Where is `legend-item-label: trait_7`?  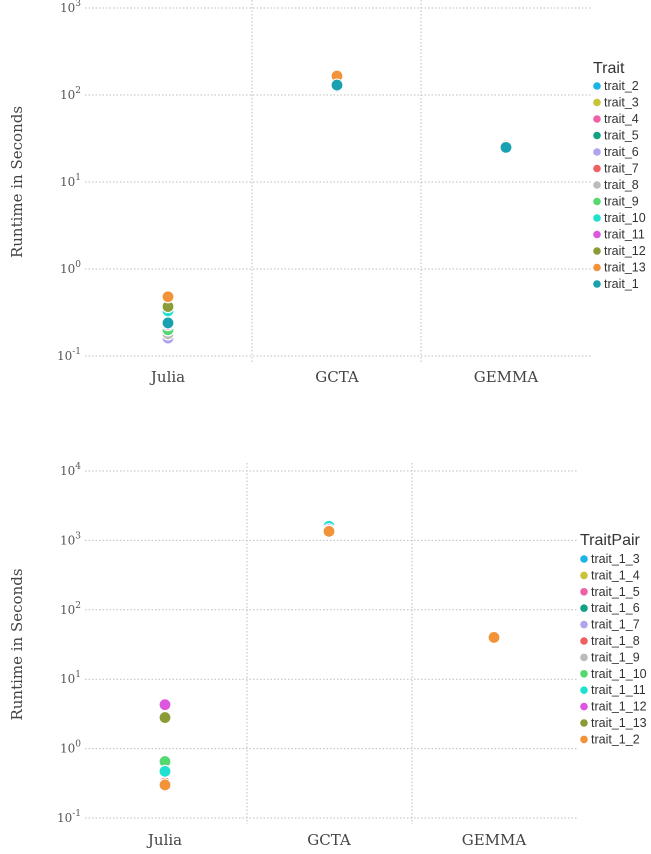 legend-item-label: trait_7 is located at coordinates (621, 169).